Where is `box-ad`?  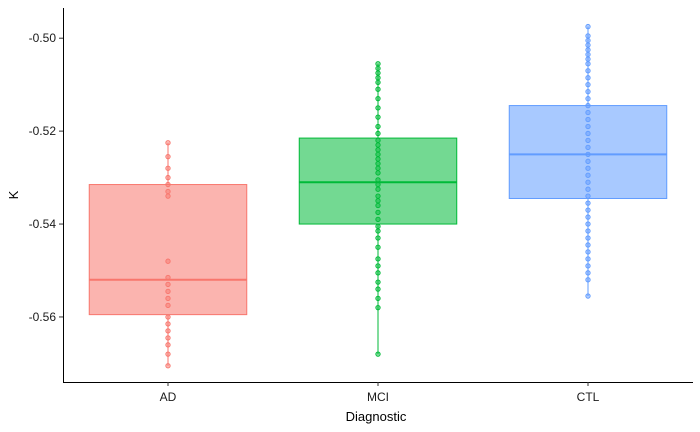 box-ad is located at coordinates (168, 254).